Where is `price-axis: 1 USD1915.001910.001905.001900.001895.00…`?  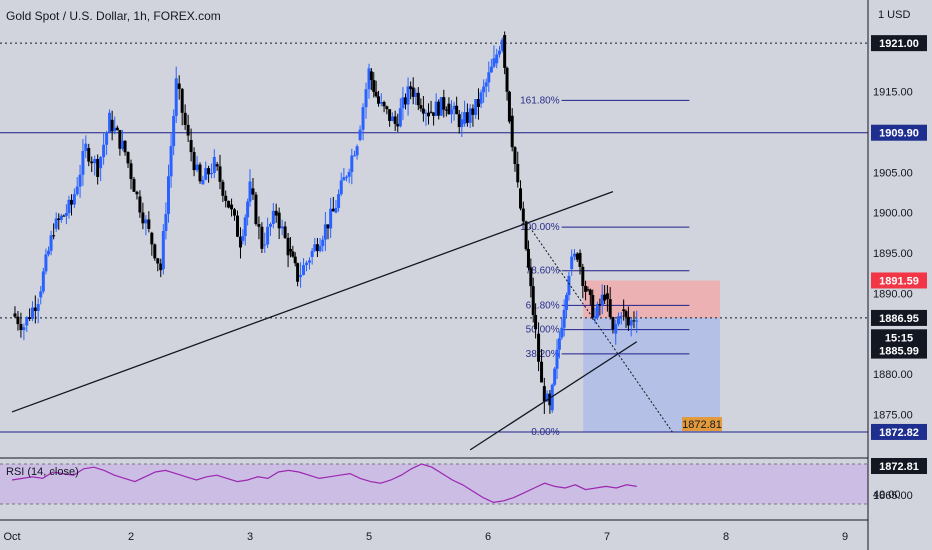
price-axis: 1 USD1915.001910.001905.001900.001895.00… is located at coordinates (899, 275).